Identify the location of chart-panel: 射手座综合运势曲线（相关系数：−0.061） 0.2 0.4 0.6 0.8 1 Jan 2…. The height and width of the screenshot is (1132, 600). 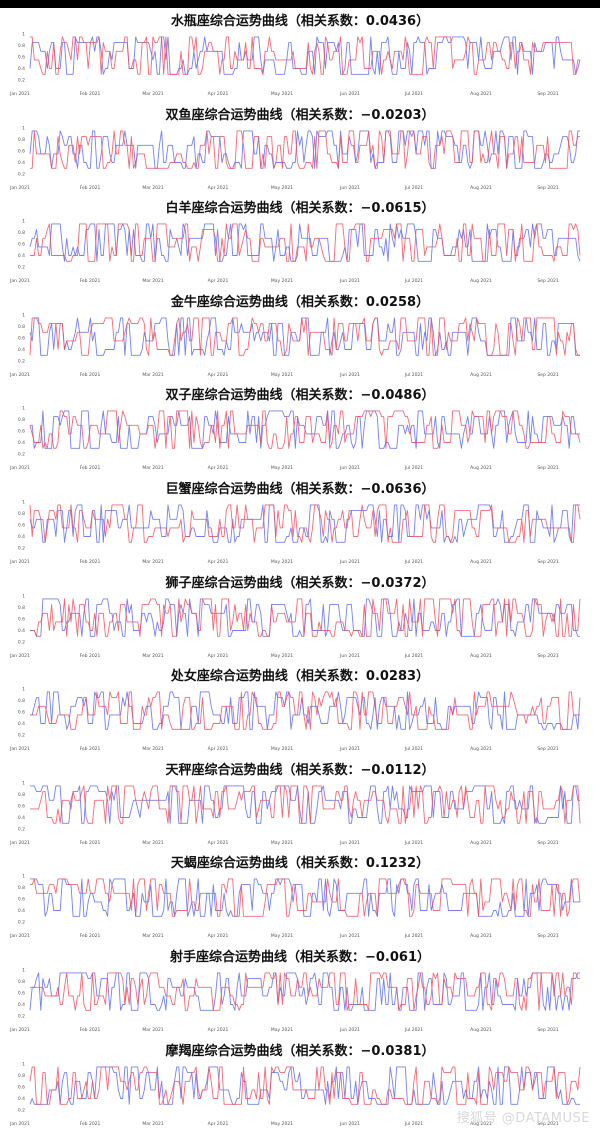
(300, 991).